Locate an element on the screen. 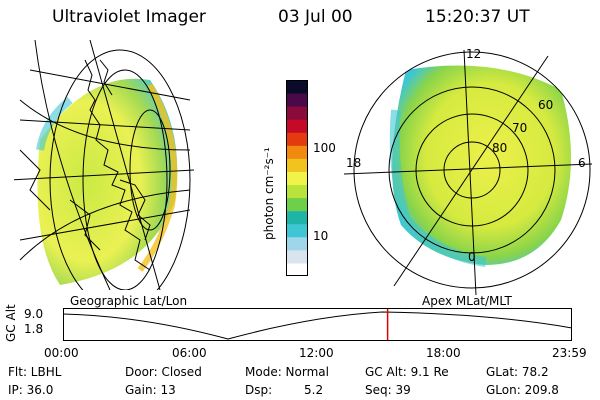  door-info: Door: Closed is located at coordinates (163, 372).